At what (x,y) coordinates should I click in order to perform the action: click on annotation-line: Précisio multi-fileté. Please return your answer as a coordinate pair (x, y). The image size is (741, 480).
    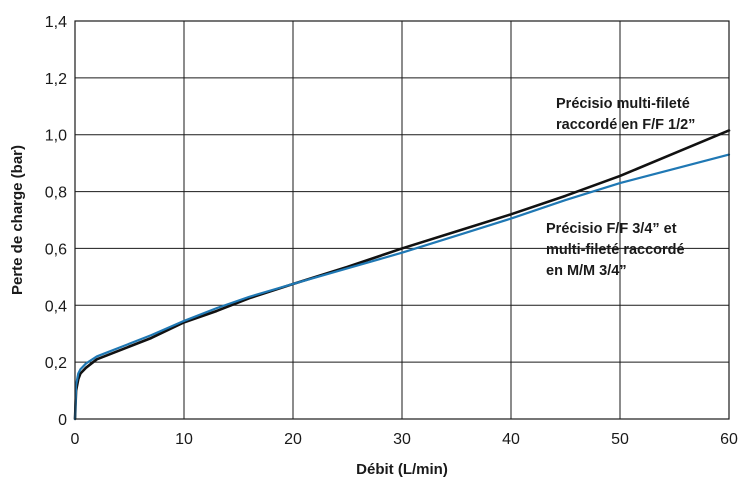
    Looking at the image, I should click on (623, 104).